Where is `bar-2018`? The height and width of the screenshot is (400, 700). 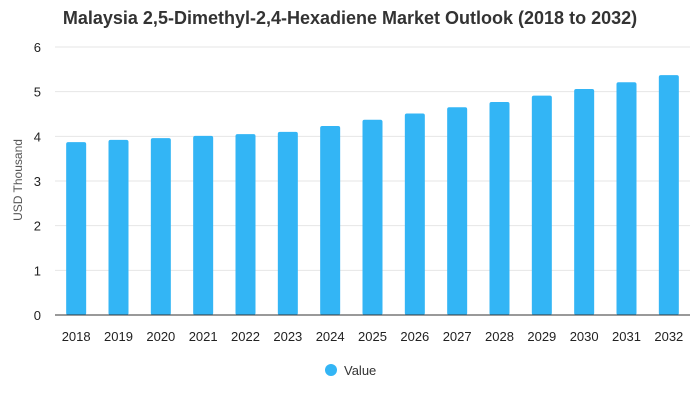
bar-2018 is located at coordinates (76, 228).